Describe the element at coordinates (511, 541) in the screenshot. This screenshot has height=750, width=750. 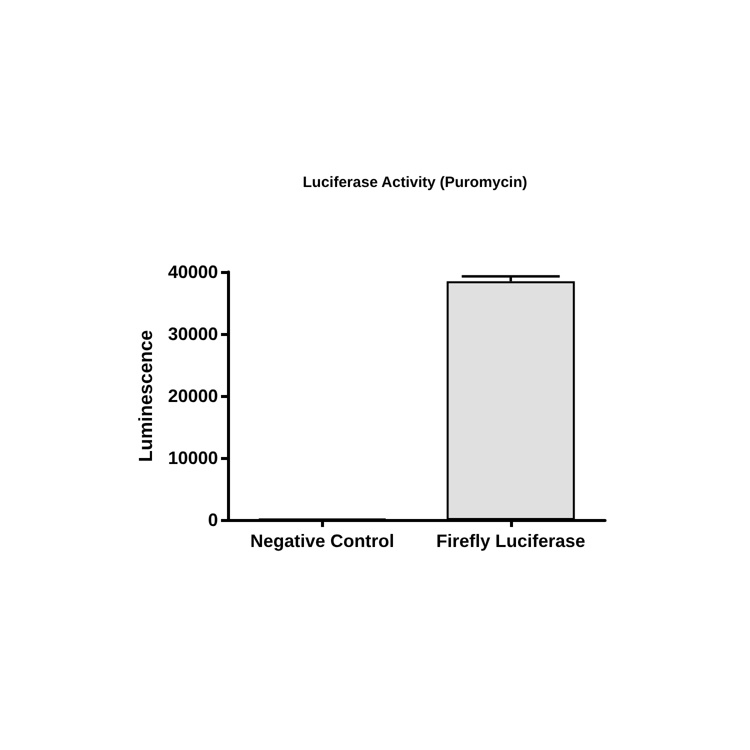
I see `x-tick-label: Firefly Luciferase` at that location.